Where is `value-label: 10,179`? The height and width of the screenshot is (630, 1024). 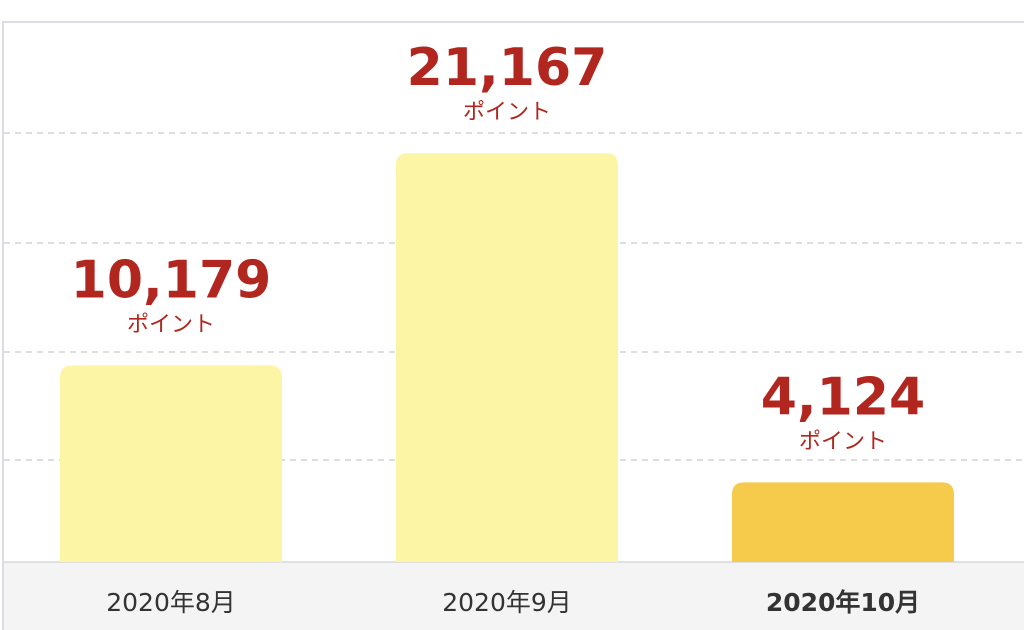
value-label: 10,179 is located at coordinates (171, 280).